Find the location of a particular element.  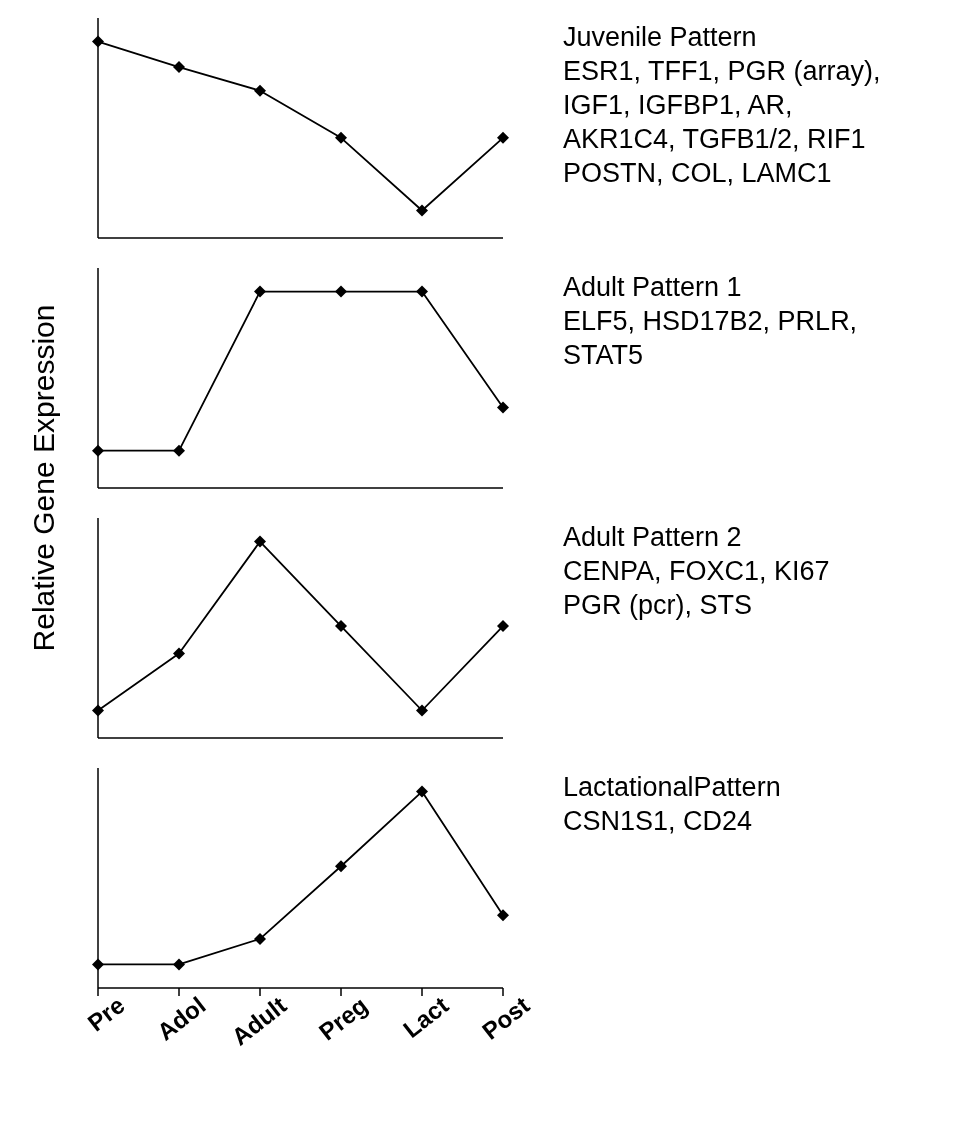

text: ESR1, TFF1, PGR (array), is located at coordinates (722, 71).